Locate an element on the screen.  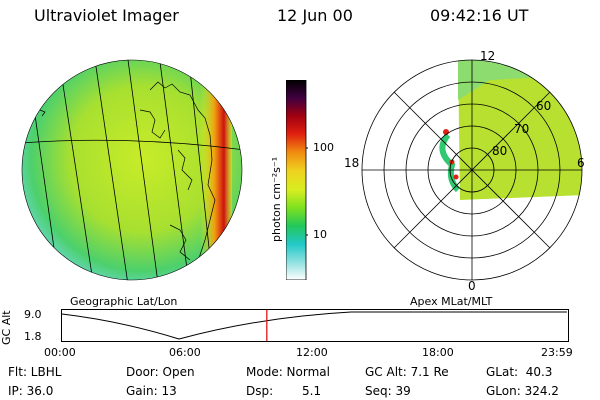
mlat-label-70: 70 is located at coordinates (521, 129).